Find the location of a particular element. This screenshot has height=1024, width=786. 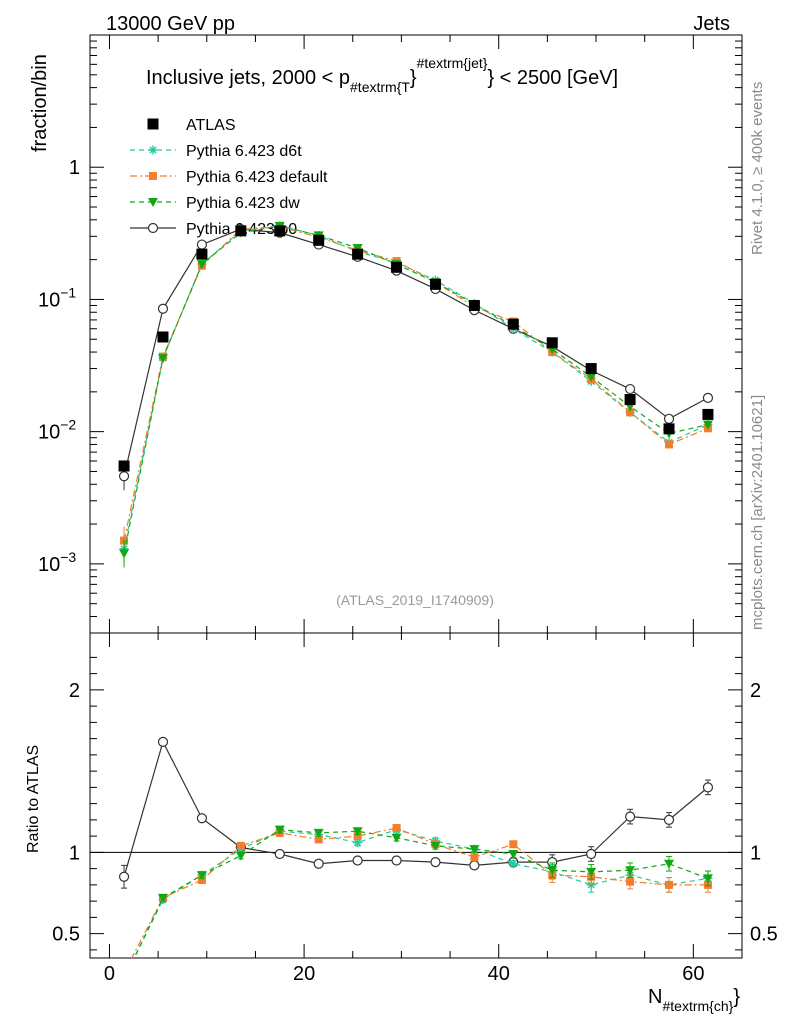

title-close: } is located at coordinates (413, 78).